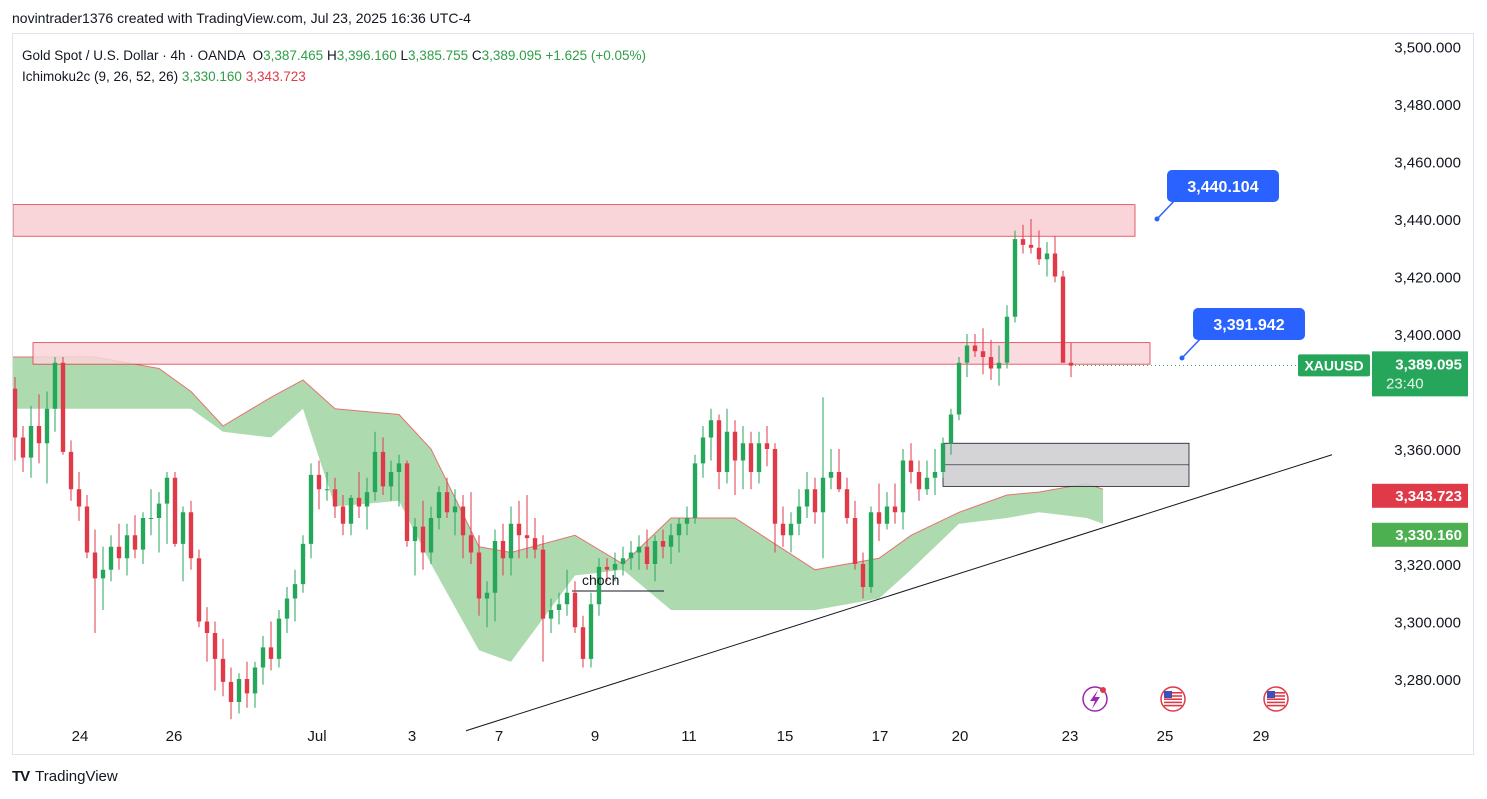 The height and width of the screenshot is (799, 1487). I want to click on symbol-tag-label: XAUUSD, so click(1333, 365).